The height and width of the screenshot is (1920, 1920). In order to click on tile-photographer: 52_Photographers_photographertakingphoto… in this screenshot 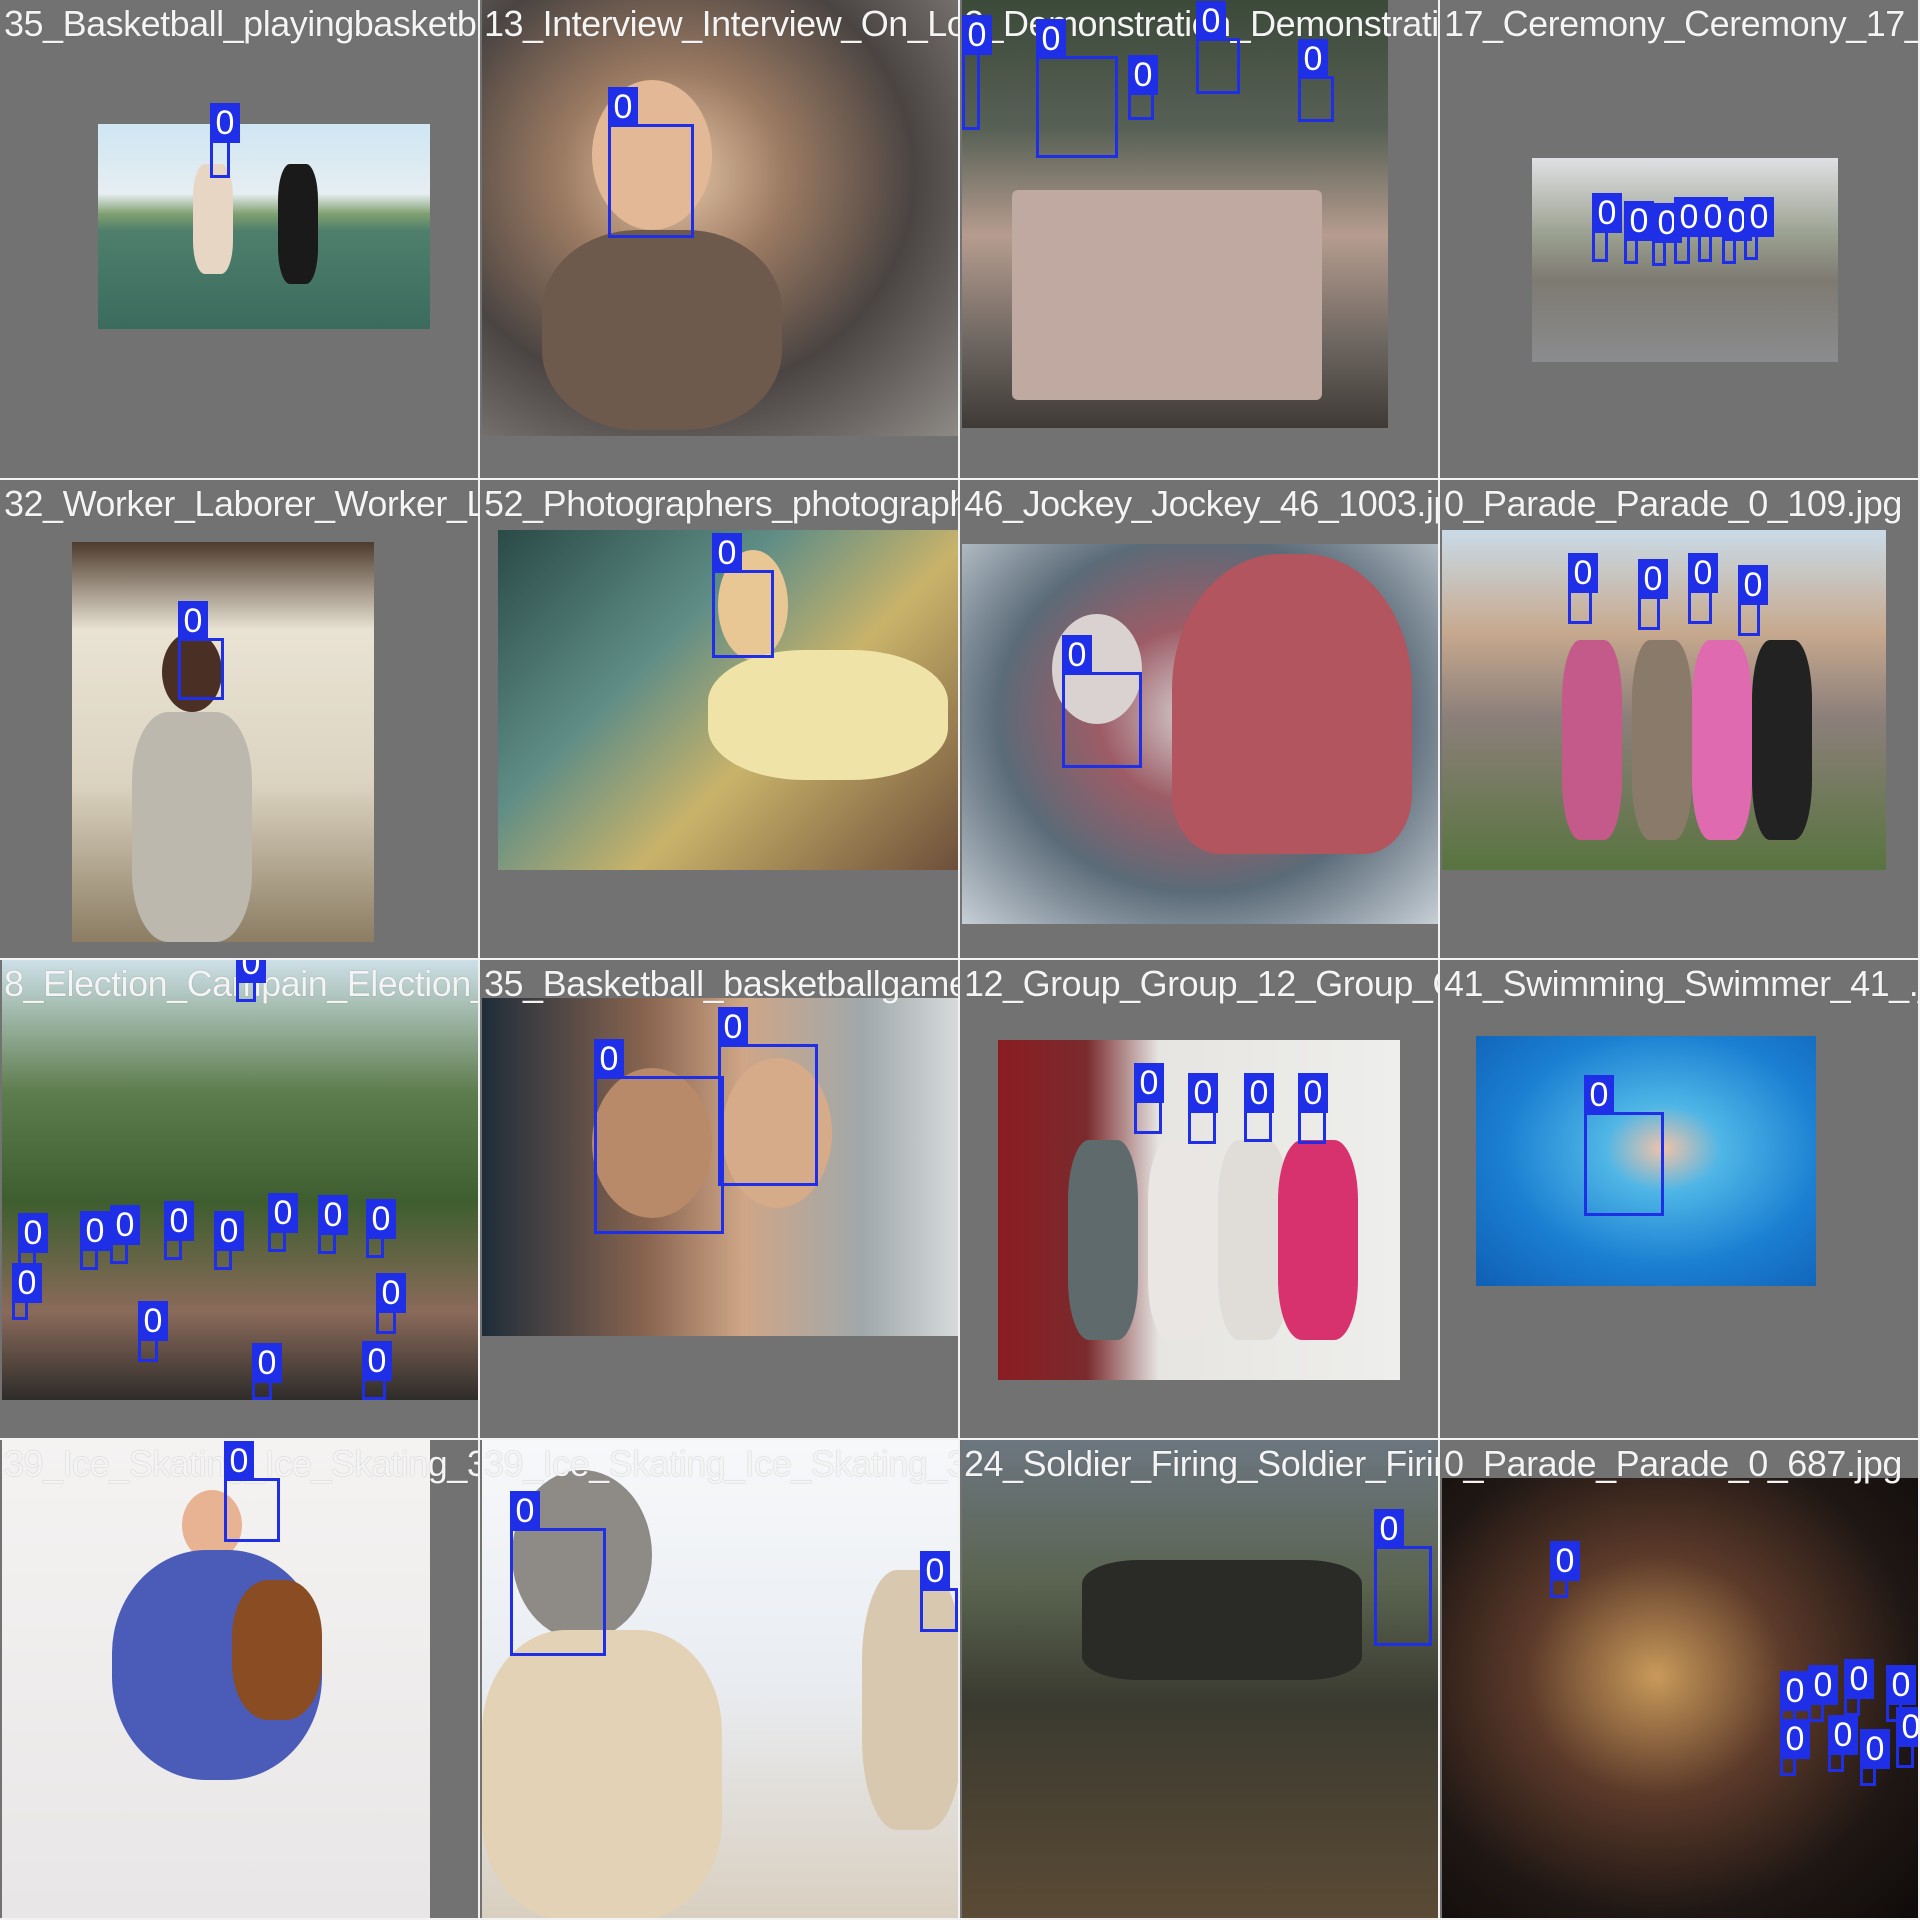, I will do `click(720, 720)`.